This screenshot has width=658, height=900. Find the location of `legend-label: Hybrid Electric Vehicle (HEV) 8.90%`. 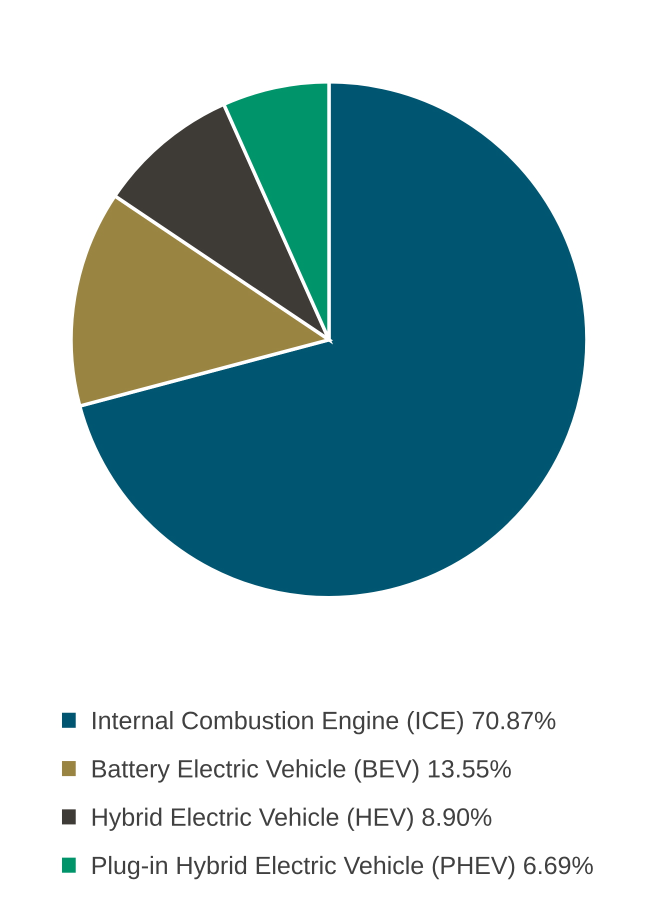

legend-label: Hybrid Electric Vehicle (HEV) 8.90% is located at coordinates (292, 819).